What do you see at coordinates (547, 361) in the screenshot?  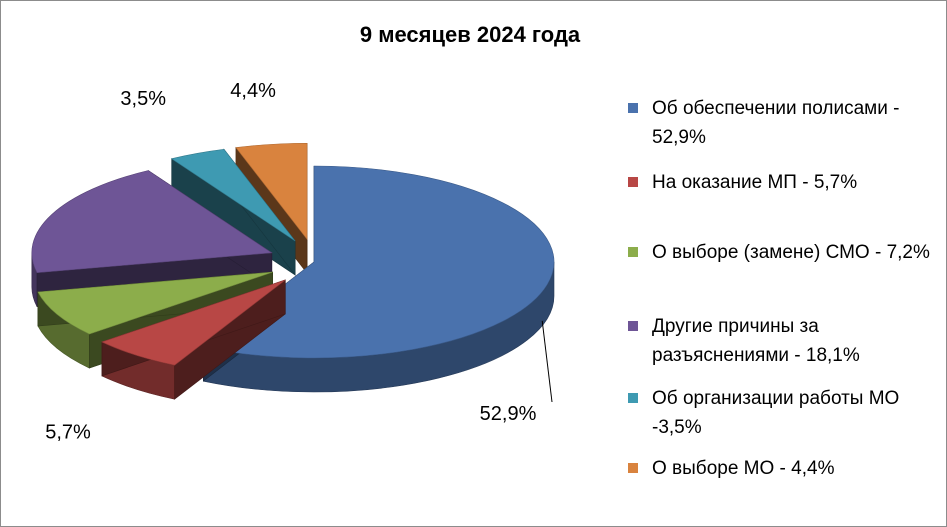 I see `leader-line` at bounding box center [547, 361].